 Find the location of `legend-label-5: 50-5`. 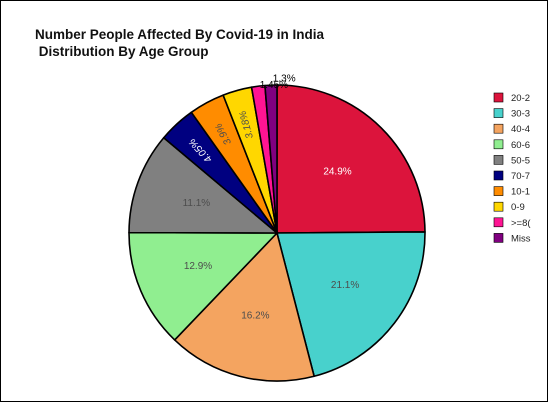

legend-label-5: 50-5 is located at coordinates (520, 160).